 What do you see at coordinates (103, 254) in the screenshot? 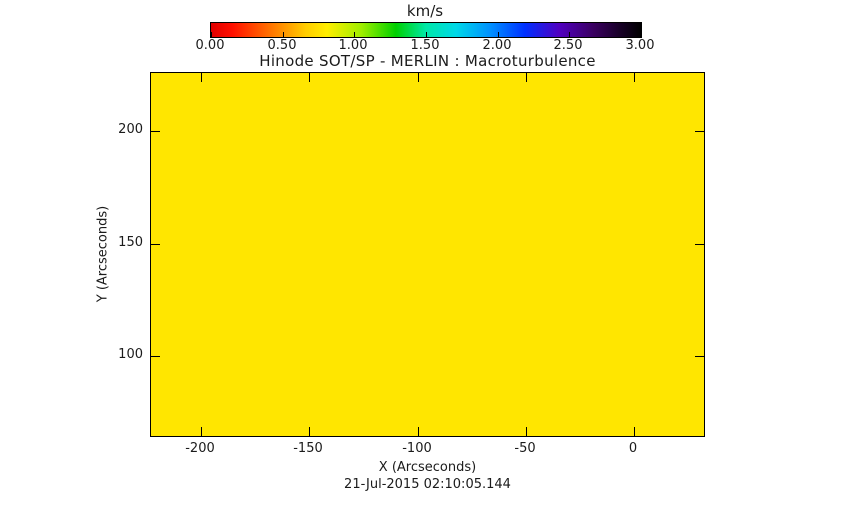
I see `y-axis-label: Y (Arcseconds)` at bounding box center [103, 254].